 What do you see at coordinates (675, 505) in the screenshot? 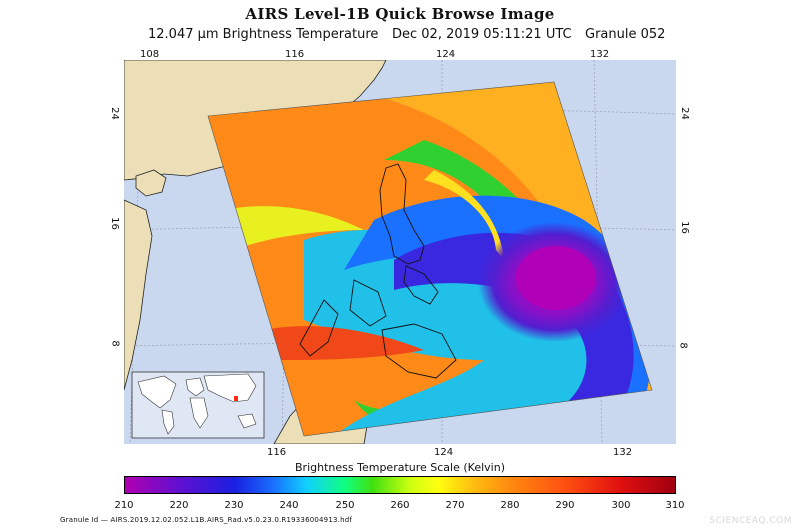
I see `scale-tick-label: 310` at bounding box center [675, 505].